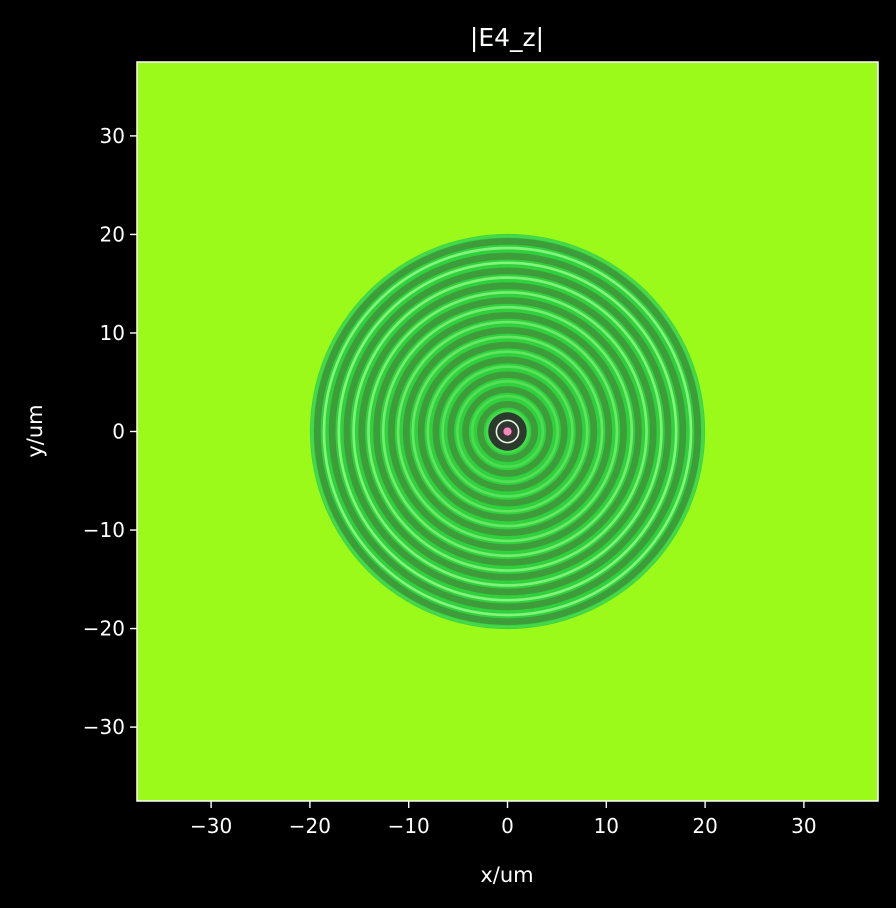  Describe the element at coordinates (104, 530) in the screenshot. I see `y-tick-label: −10` at that location.